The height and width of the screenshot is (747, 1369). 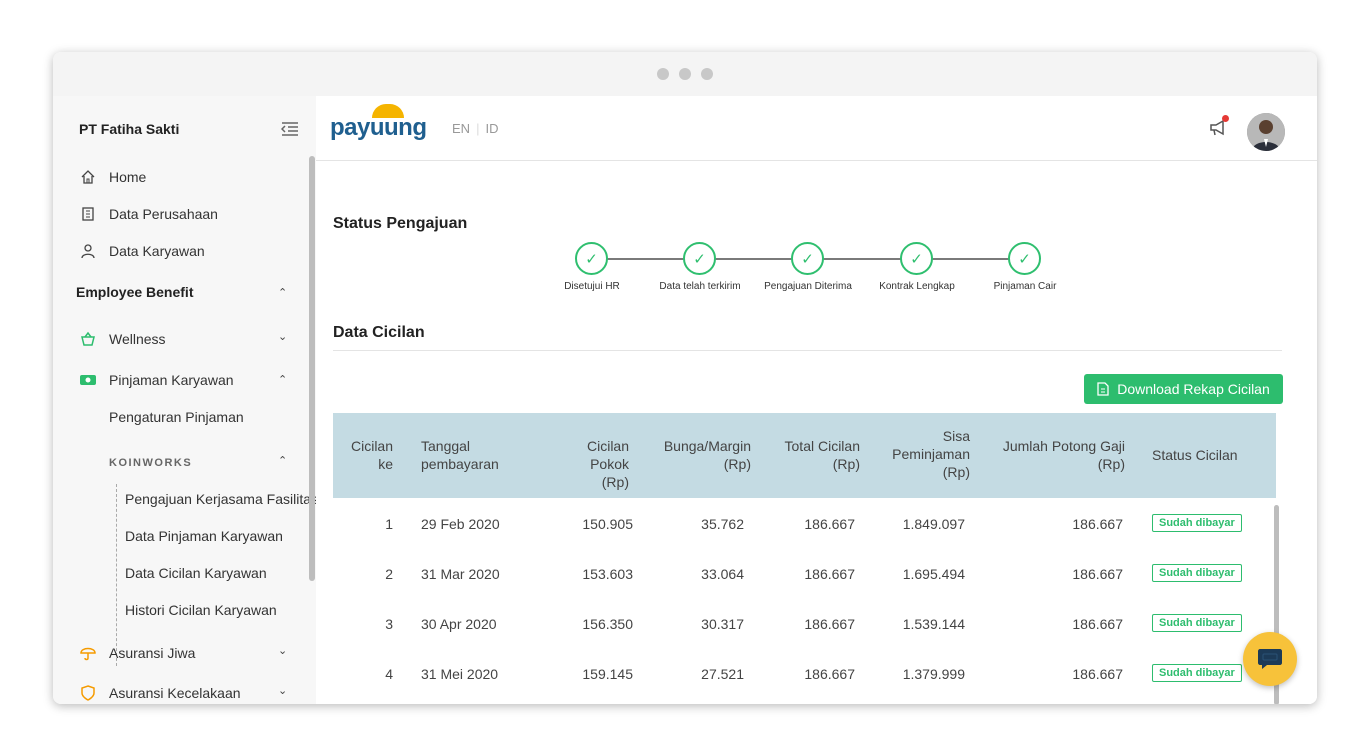 I want to click on cell-date: 31 Mei 2020, so click(x=460, y=674).